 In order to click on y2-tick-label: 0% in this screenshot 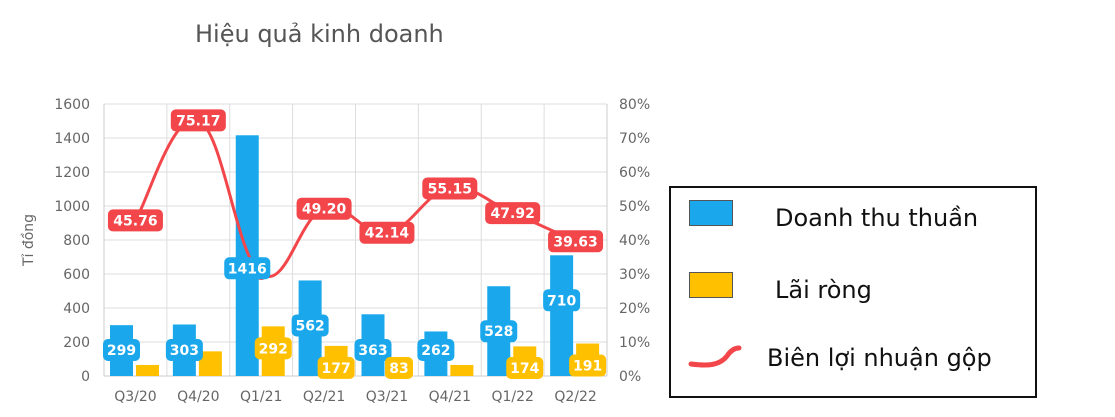, I will do `click(630, 377)`.